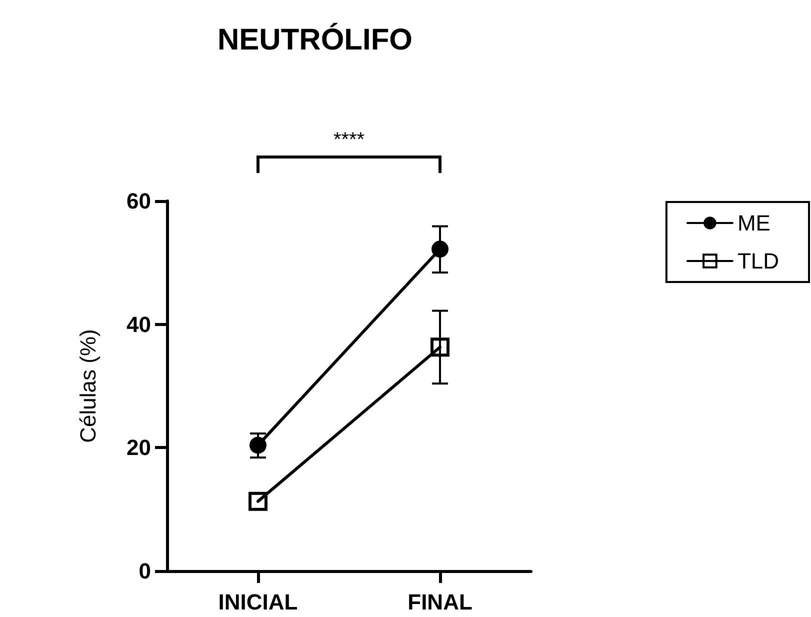 The width and height of the screenshot is (811, 617). I want to click on y-tick-label: 20, so click(138, 447).